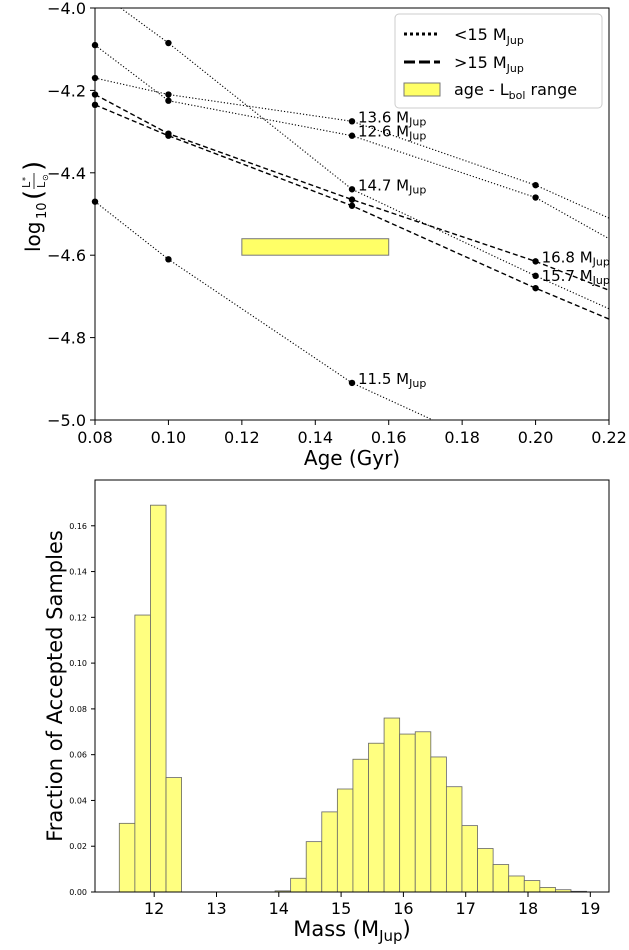 This screenshot has width=629, height=950. Describe the element at coordinates (466, 908) in the screenshot. I see `bottom-xtick-label-5: 17` at that location.